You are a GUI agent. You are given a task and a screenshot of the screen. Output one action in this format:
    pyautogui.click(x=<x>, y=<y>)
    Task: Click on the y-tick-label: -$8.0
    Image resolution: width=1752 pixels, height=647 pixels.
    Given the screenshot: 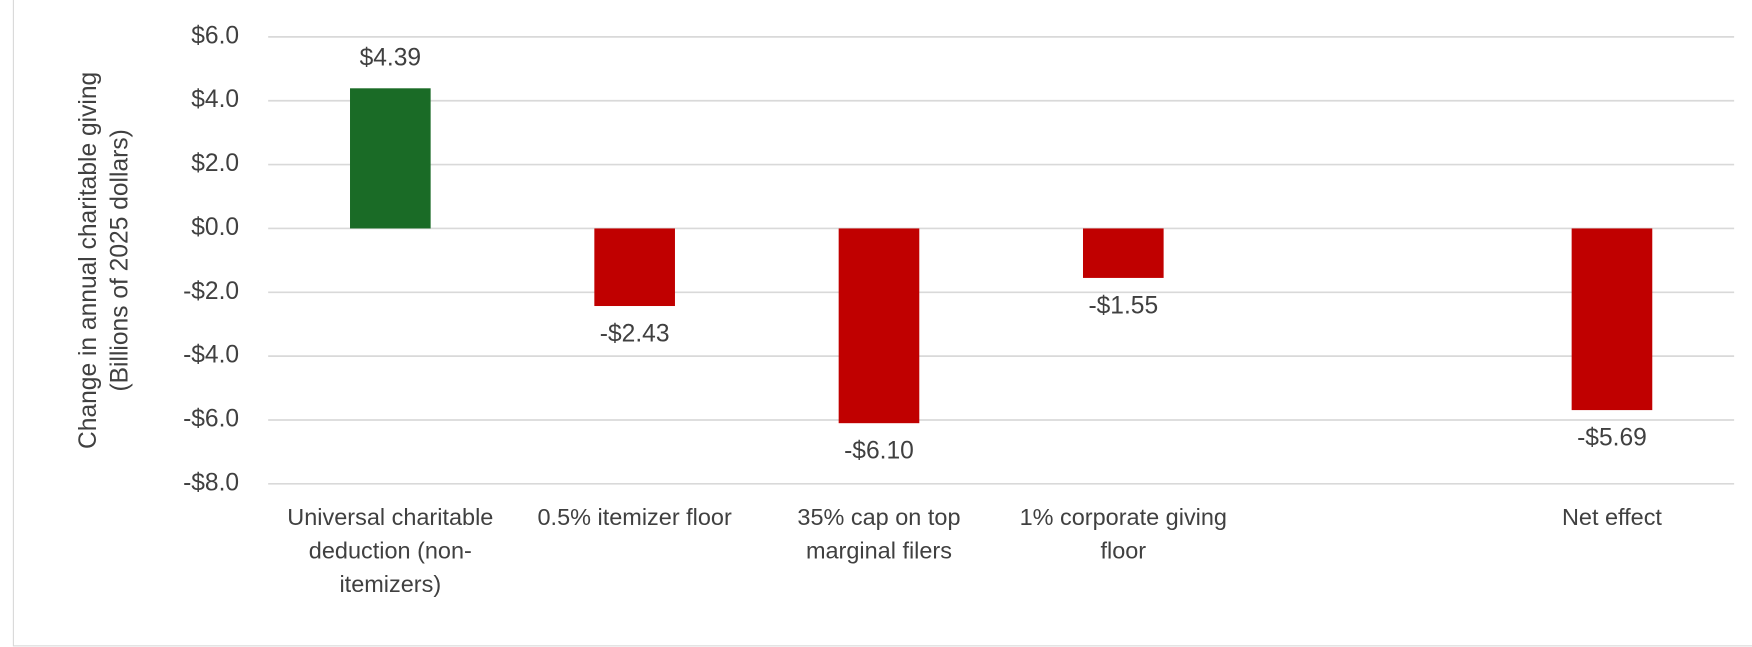 What is the action you would take?
    pyautogui.click(x=211, y=482)
    